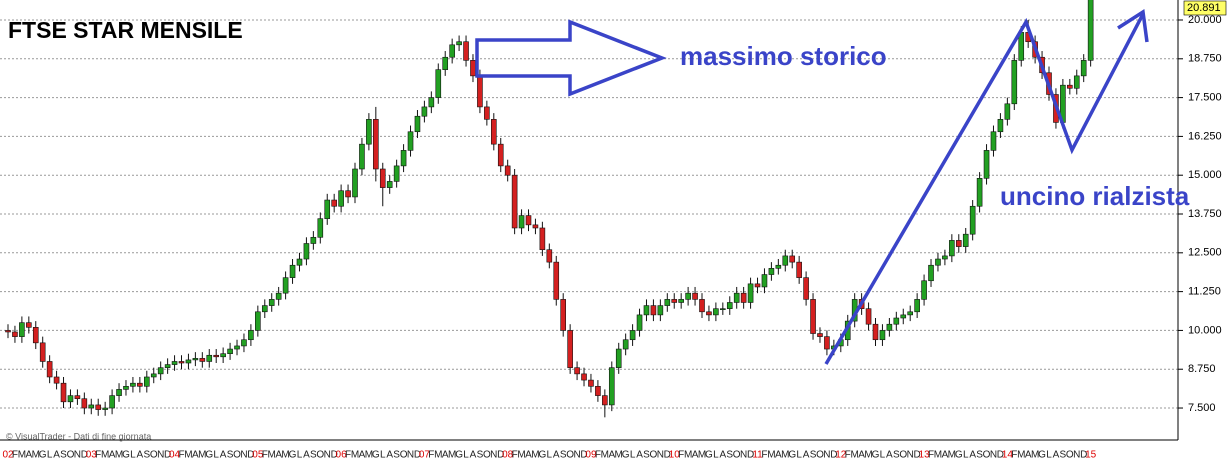 Image resolution: width=1232 pixels, height=464 pixels. Describe the element at coordinates (925, 455) in the screenshot. I see `x-tick-label: 13` at that location.